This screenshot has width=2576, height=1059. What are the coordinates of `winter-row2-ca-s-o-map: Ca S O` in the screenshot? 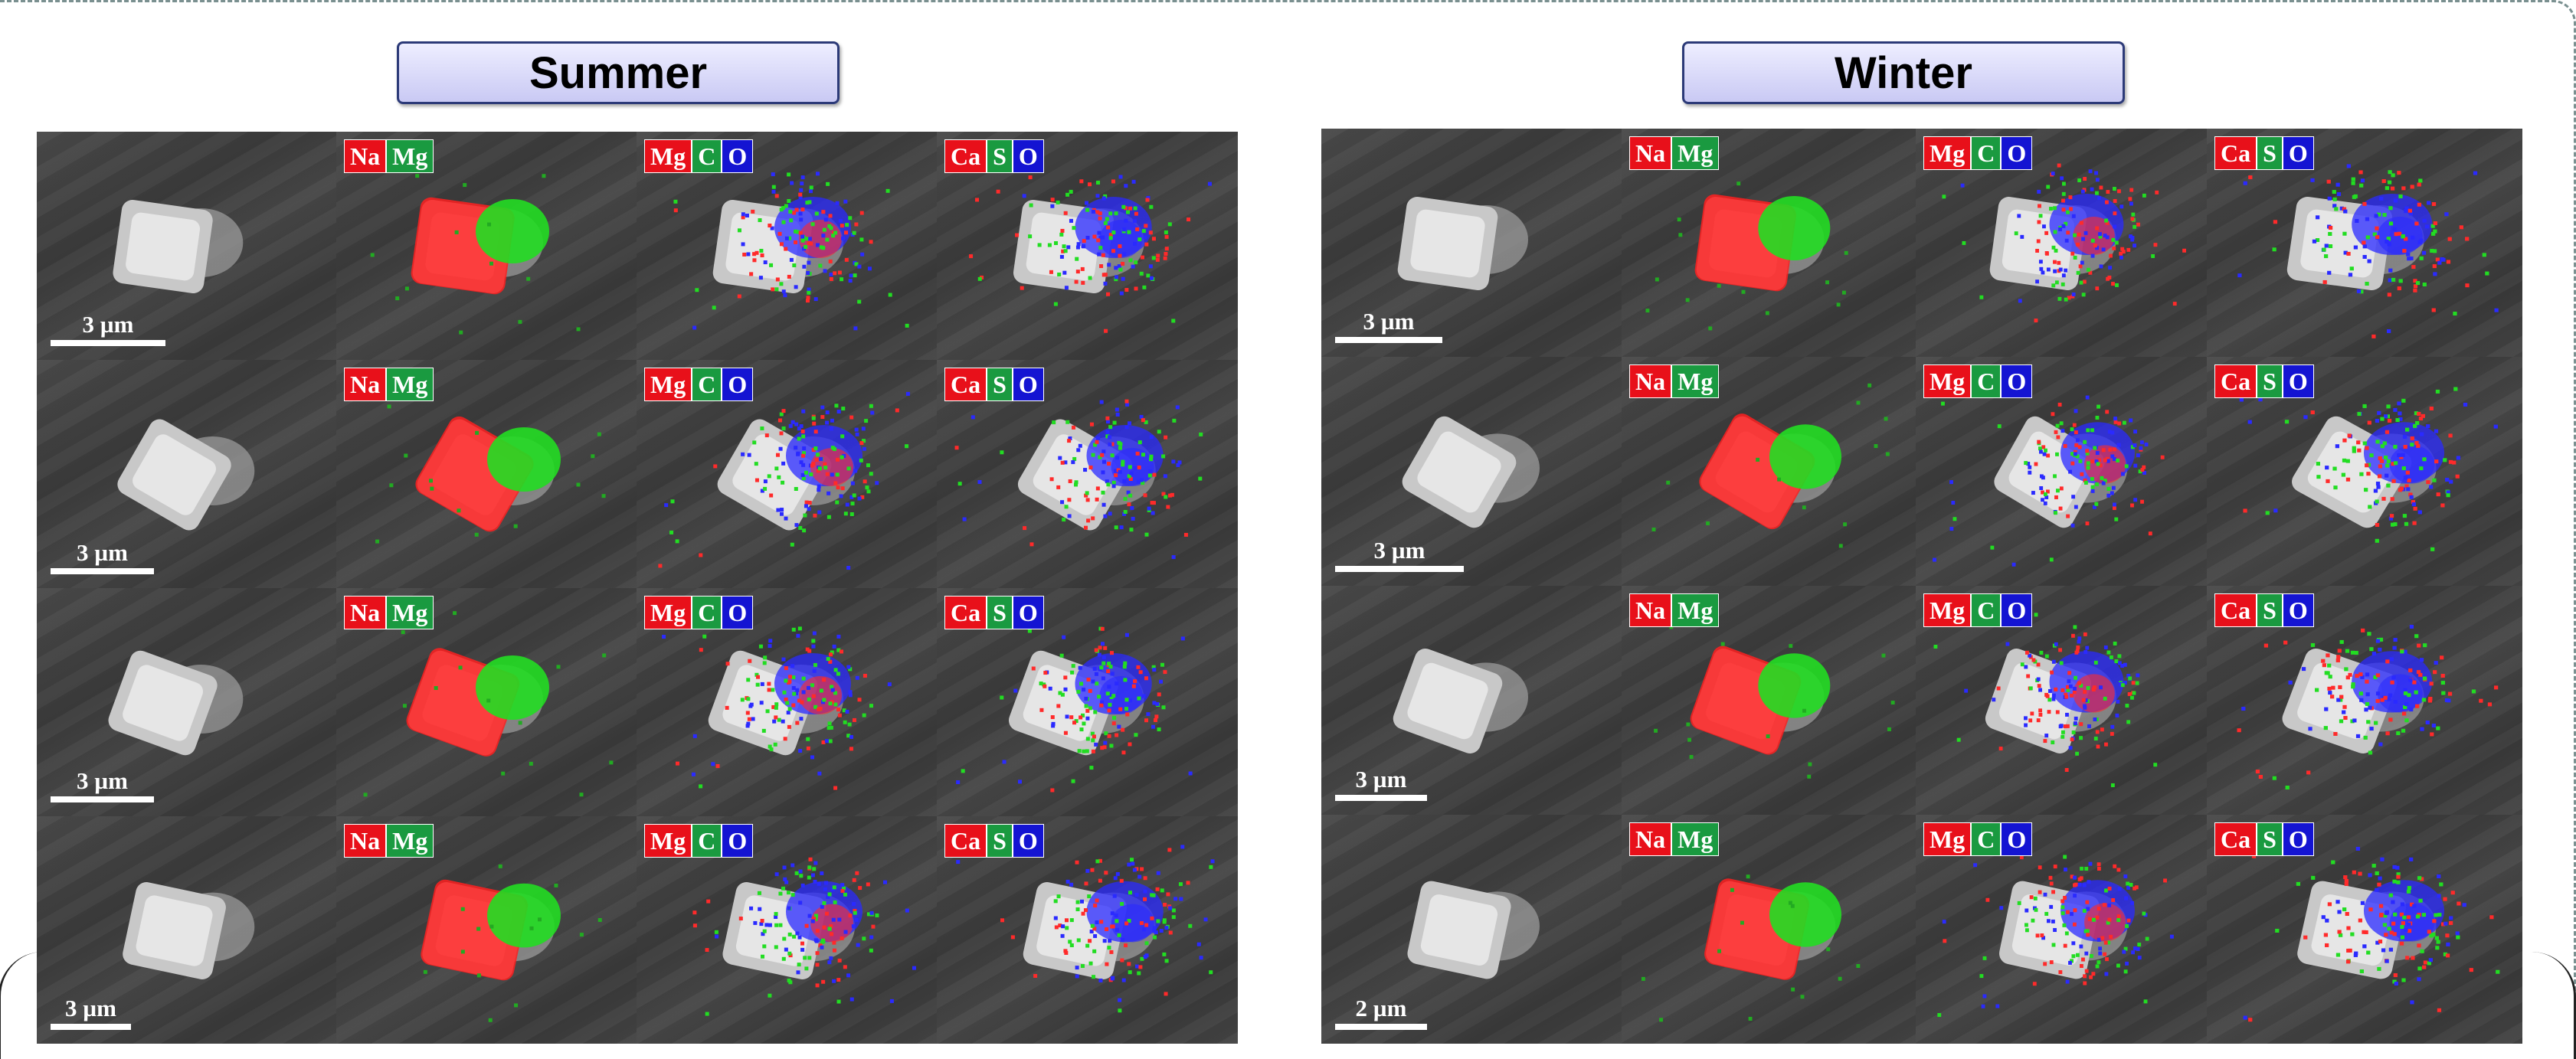 It's located at (2364, 472).